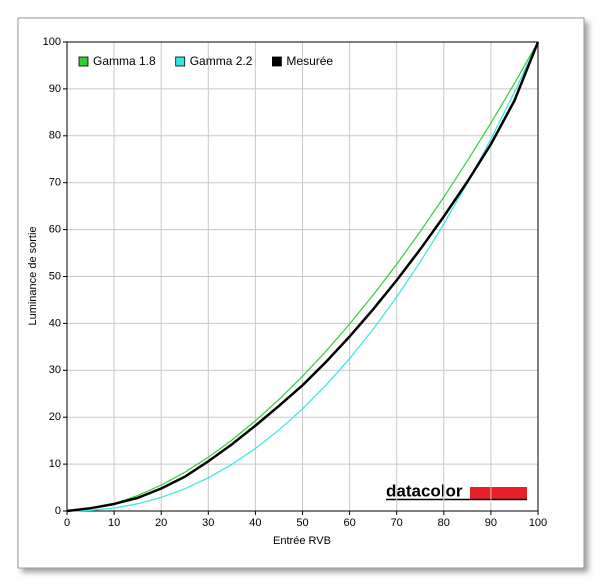  Describe the element at coordinates (302, 541) in the screenshot. I see `x-axis-label: Entrée RVB` at that location.